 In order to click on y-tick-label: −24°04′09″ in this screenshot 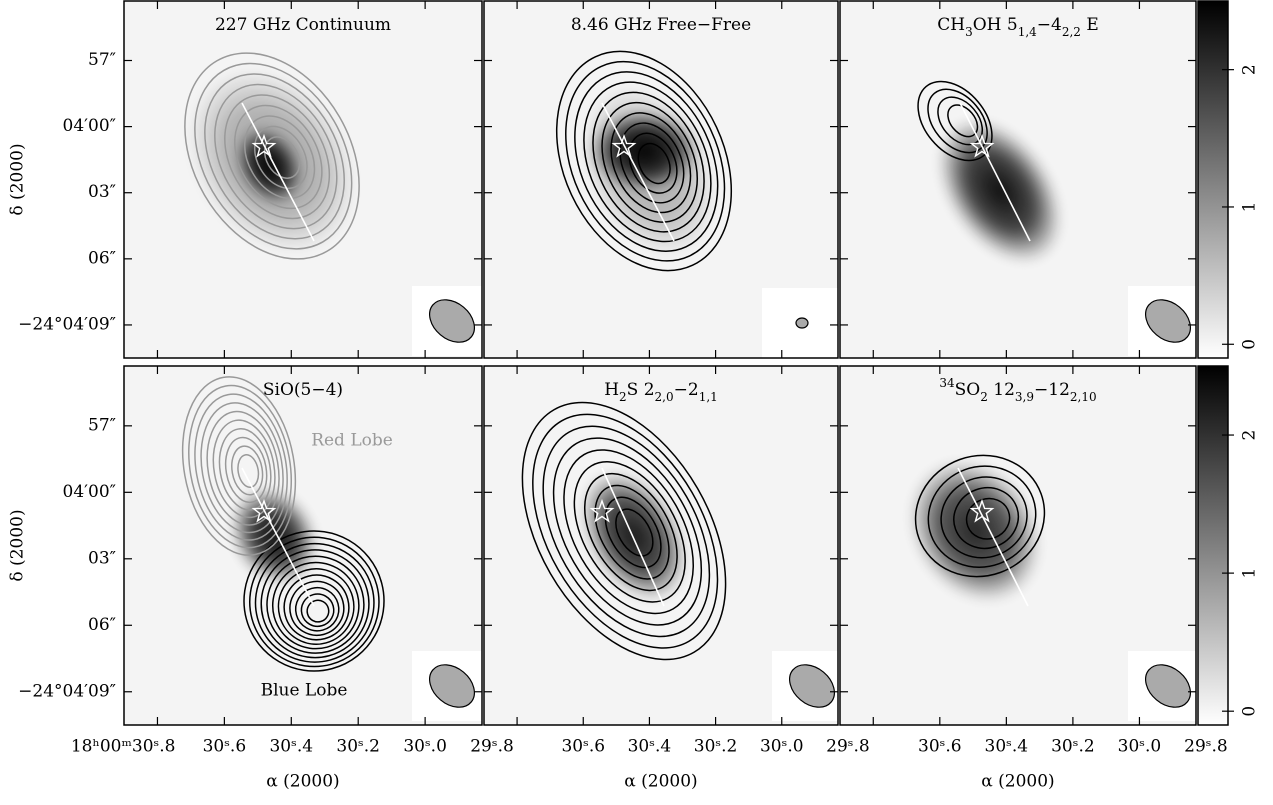, I will do `click(67, 691)`.